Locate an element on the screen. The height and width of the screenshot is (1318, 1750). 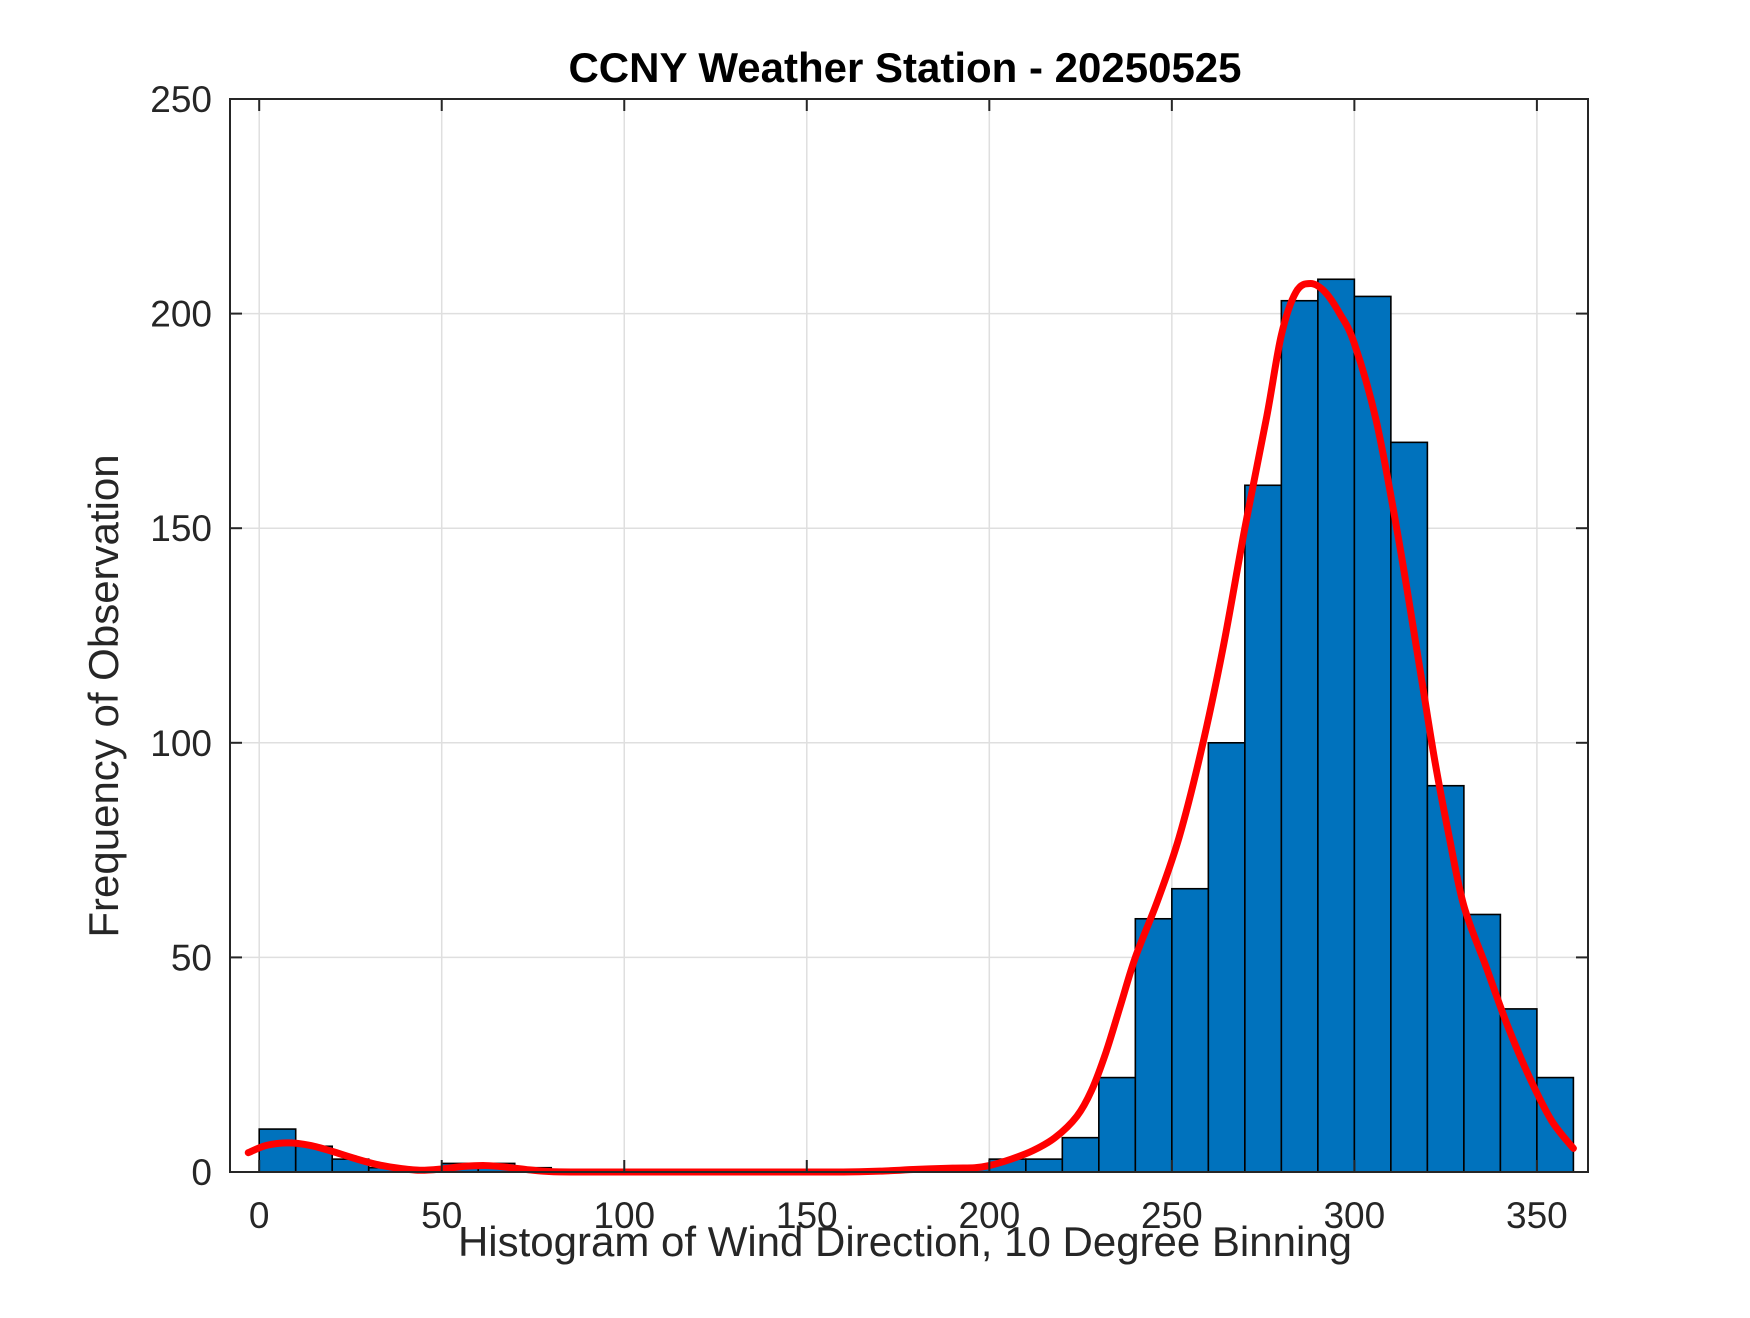
y-tick-label: 50 is located at coordinates (191, 957).